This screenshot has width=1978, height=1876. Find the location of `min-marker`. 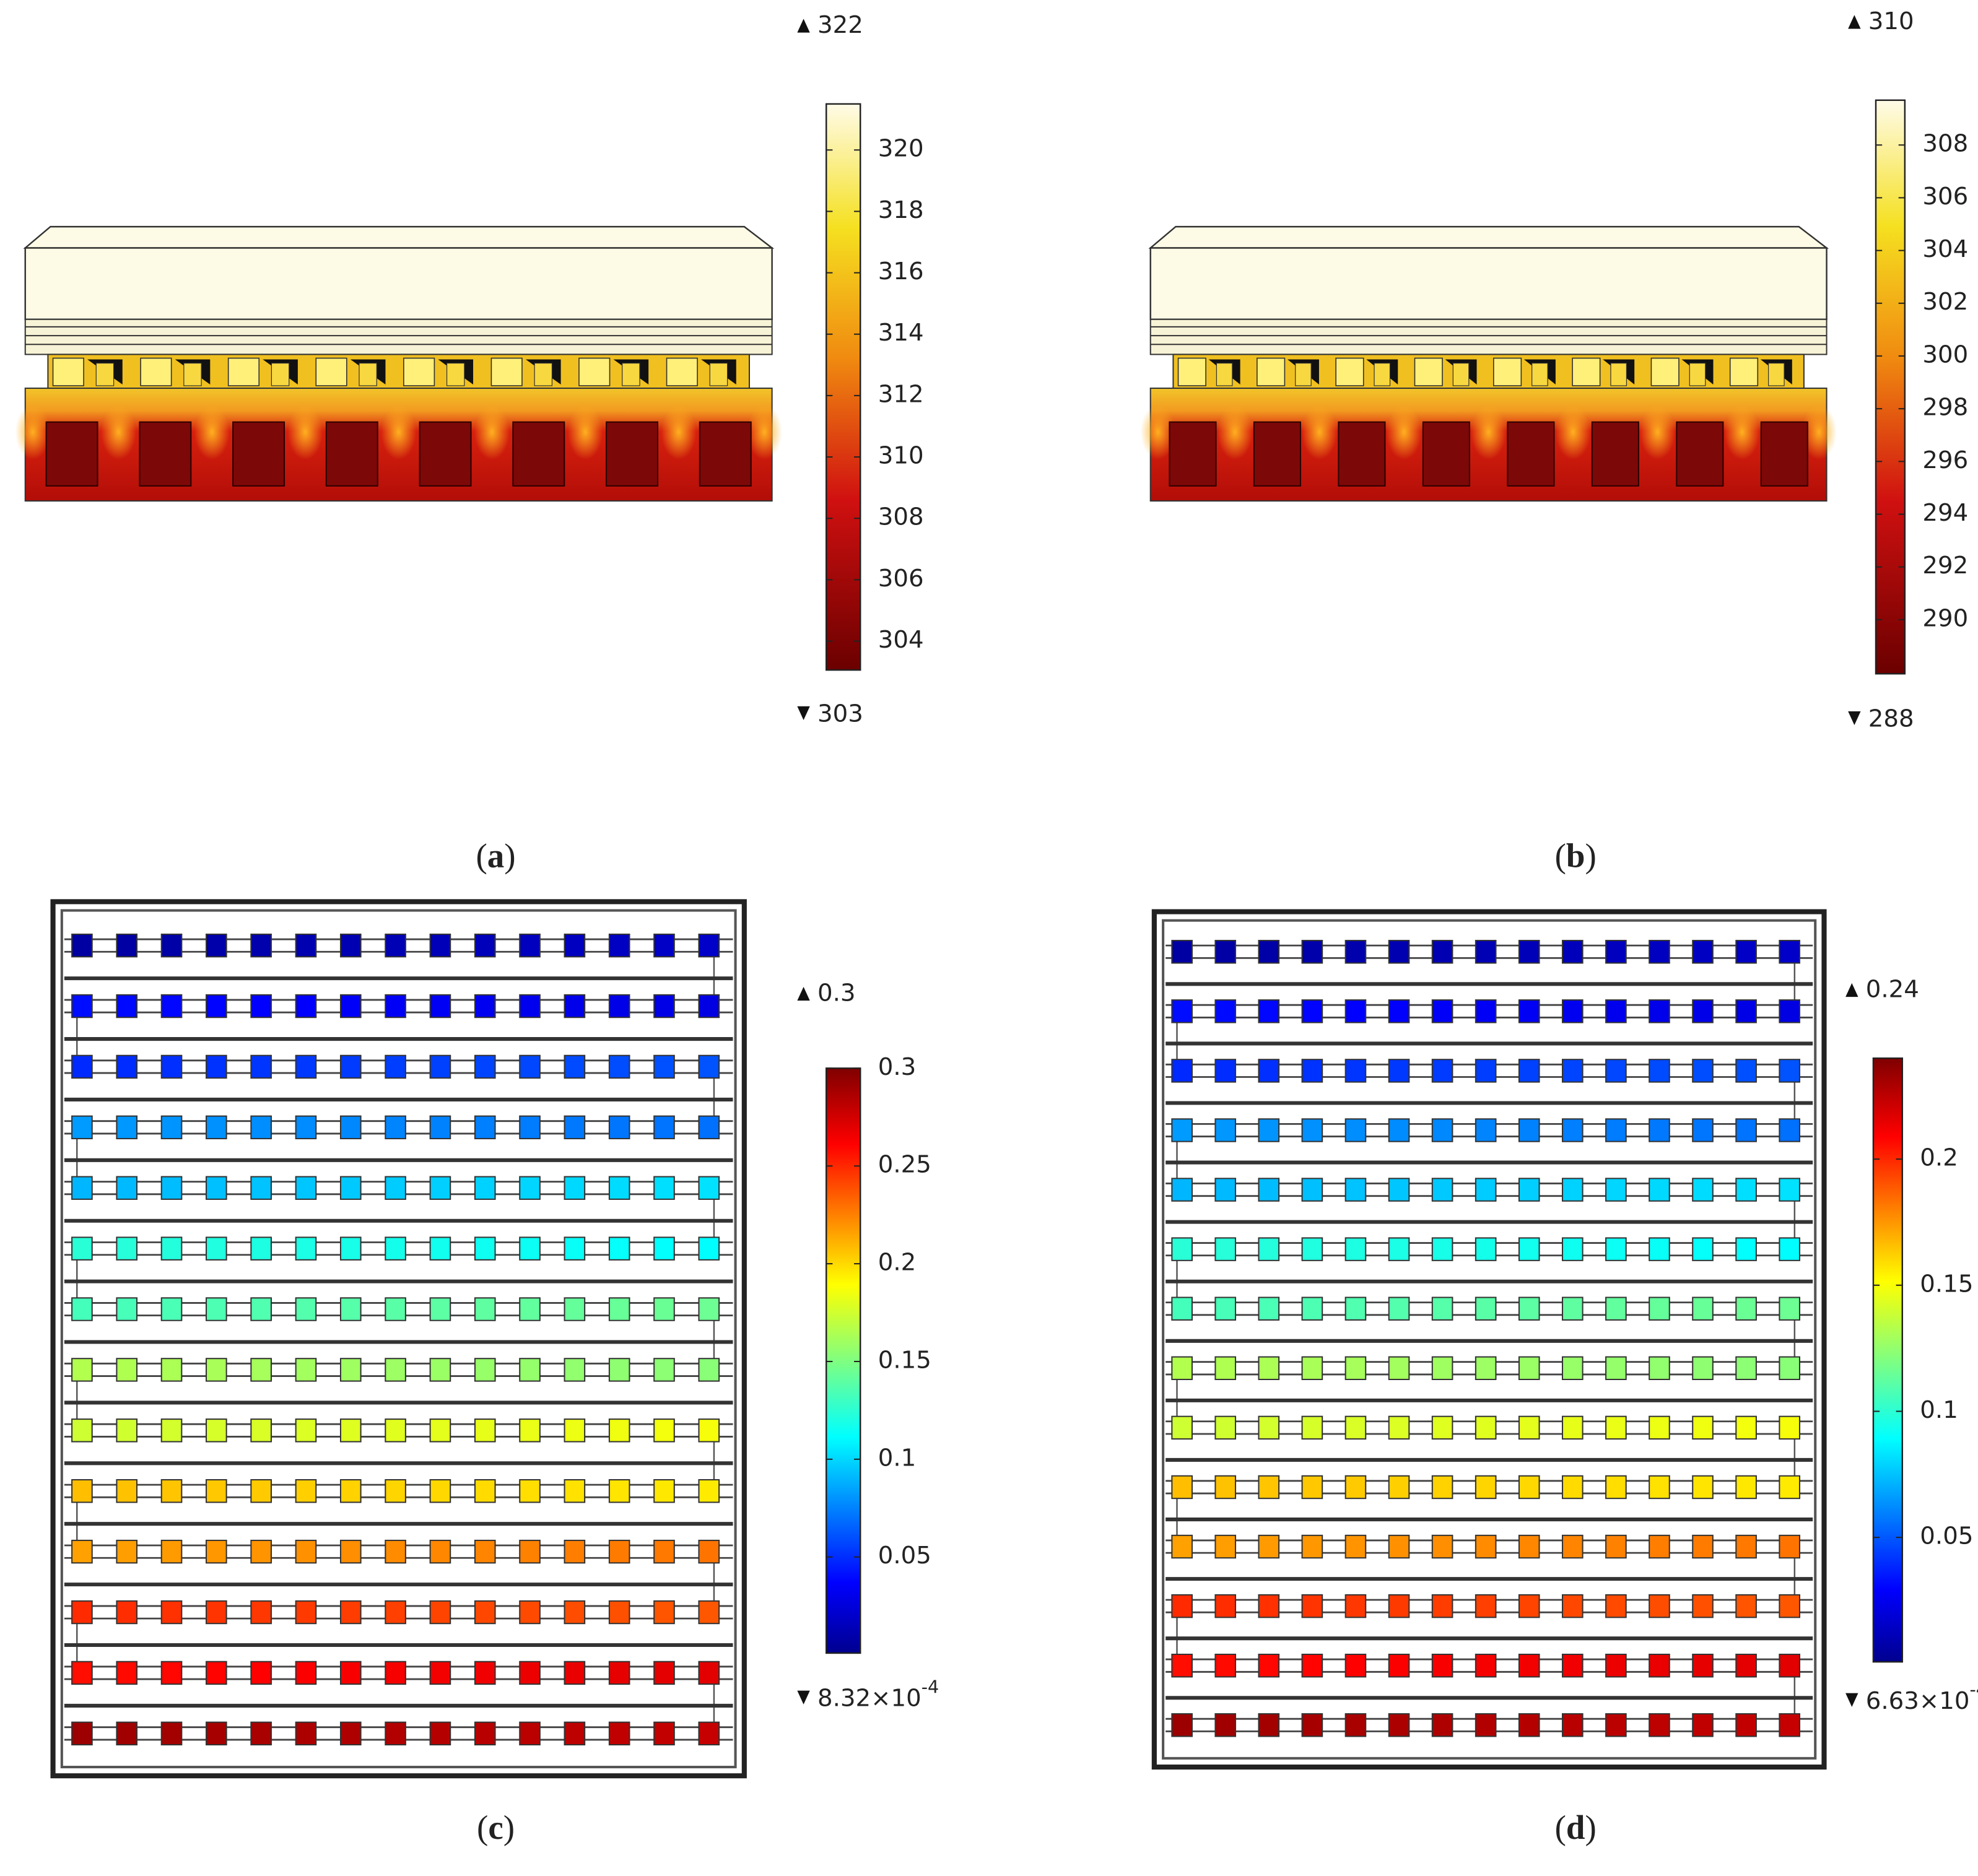

min-marker is located at coordinates (803, 713).